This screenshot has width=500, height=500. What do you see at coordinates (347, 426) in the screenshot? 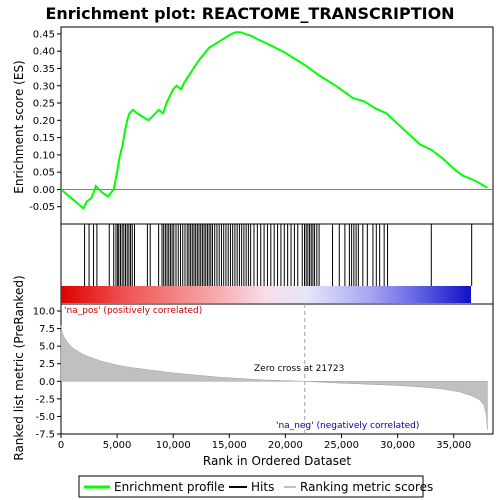
I see `neg-annotation: 'na_neg' (negatively correlated)` at bounding box center [347, 426].